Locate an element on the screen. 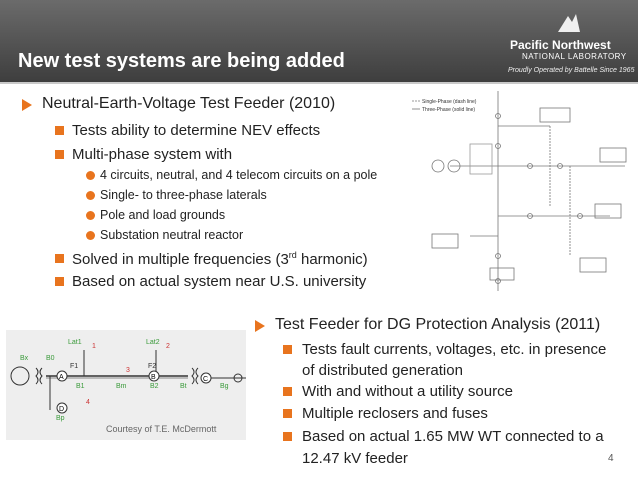 The width and height of the screenshot is (638, 478). diagram-label: F2 is located at coordinates (152, 366).